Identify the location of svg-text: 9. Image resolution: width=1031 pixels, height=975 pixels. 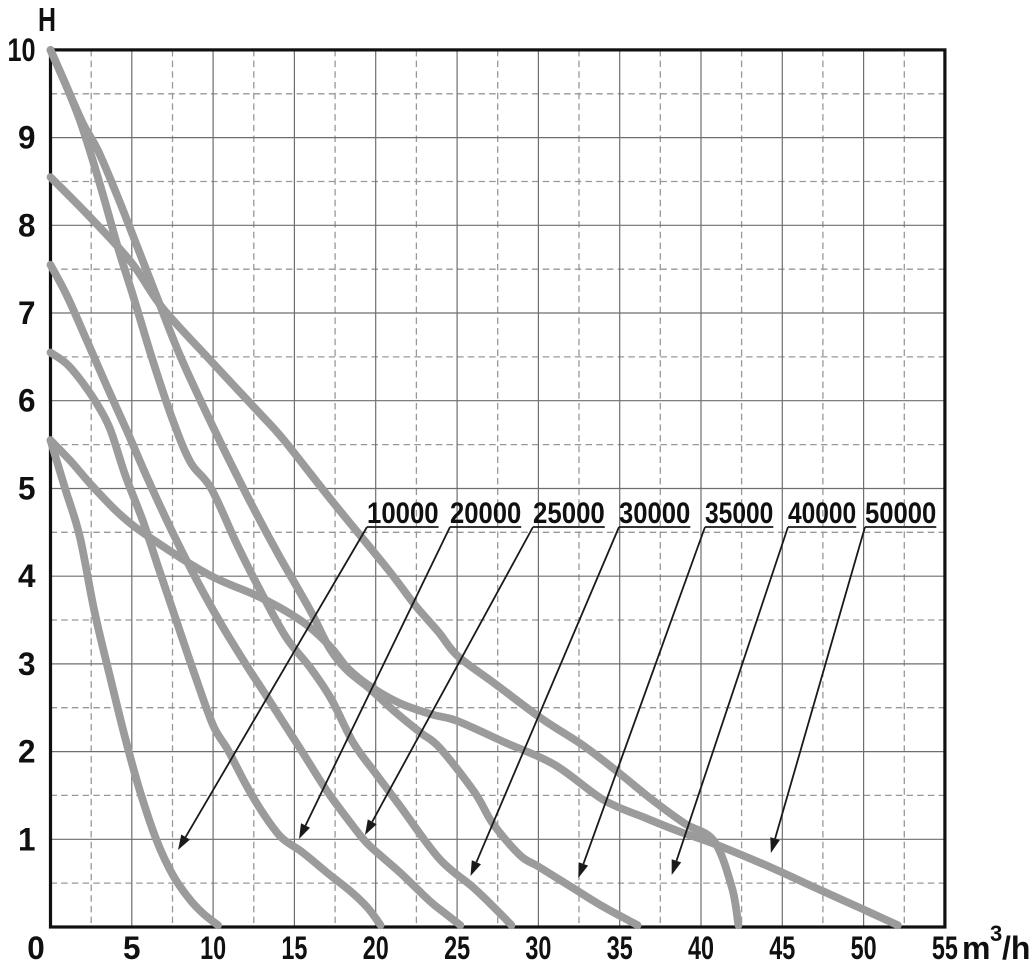
(27, 138).